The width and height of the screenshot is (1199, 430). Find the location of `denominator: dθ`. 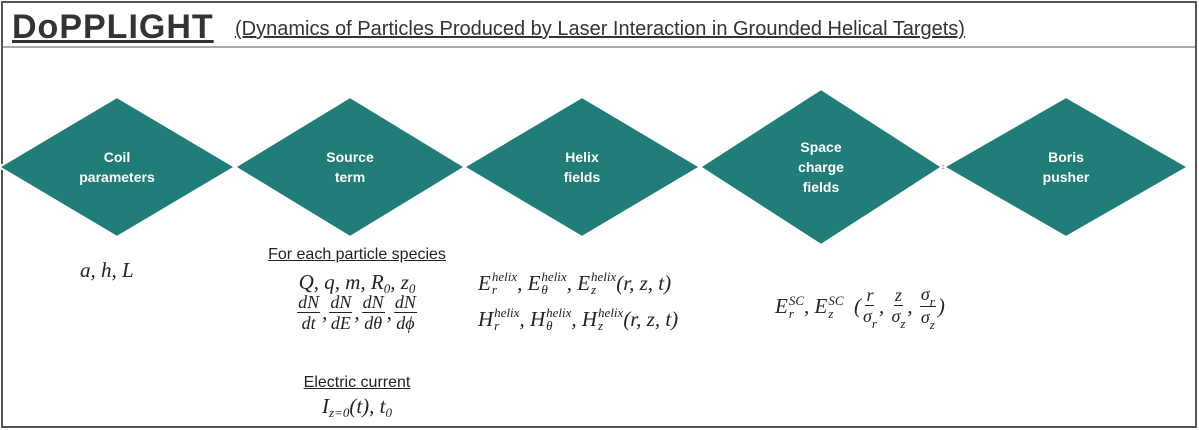

denominator: dθ is located at coordinates (373, 323).